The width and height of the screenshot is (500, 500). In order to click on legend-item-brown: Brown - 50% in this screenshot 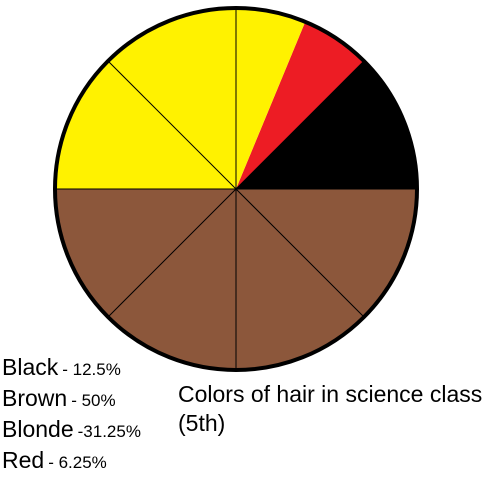, I will do `click(71, 400)`.